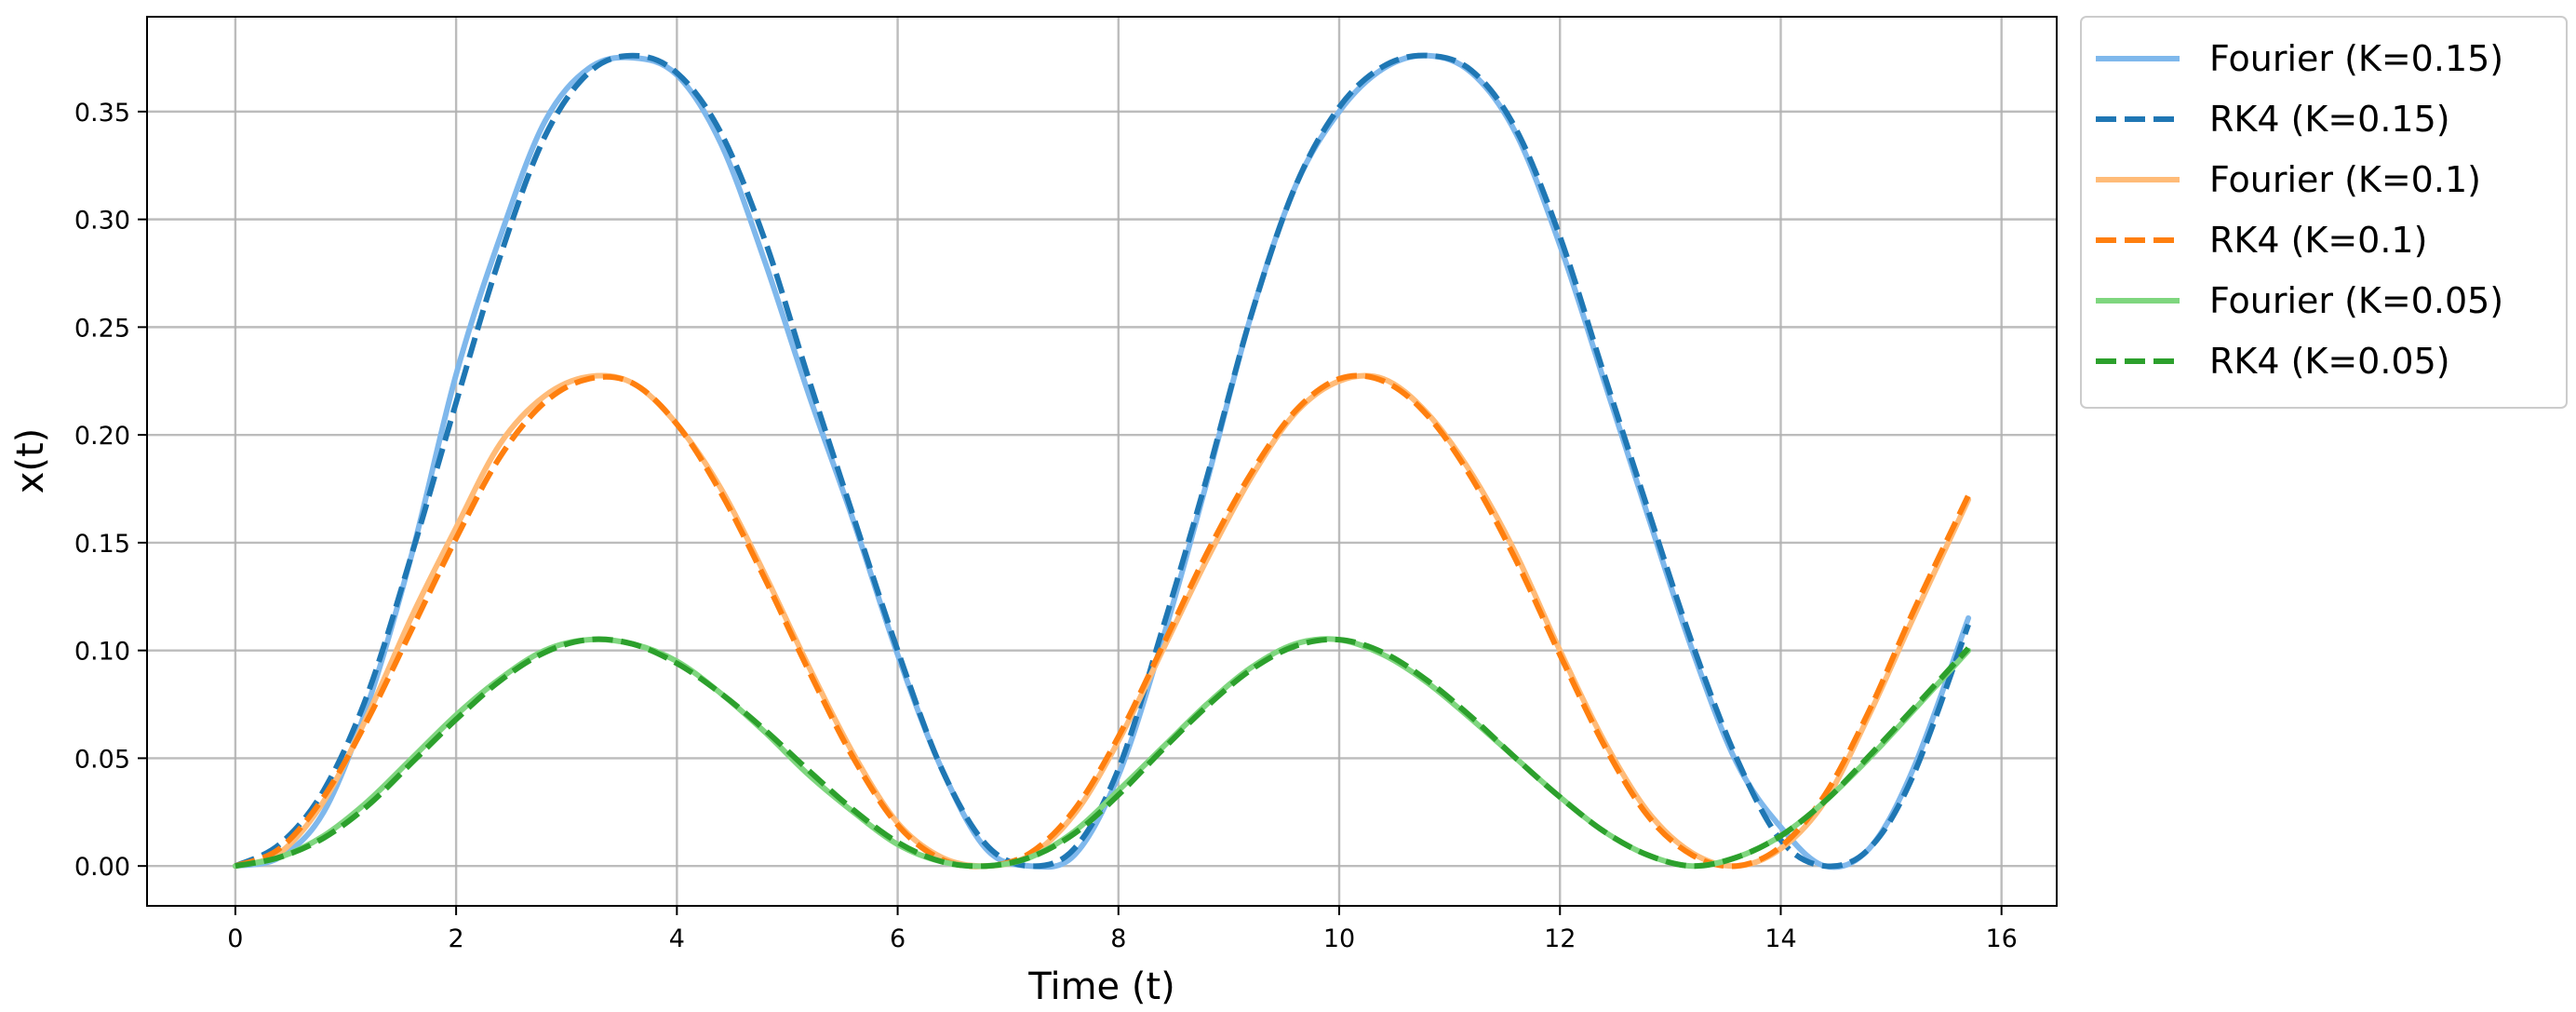  What do you see at coordinates (1101, 986) in the screenshot?
I see `x-axis-label: Time (t)` at bounding box center [1101, 986].